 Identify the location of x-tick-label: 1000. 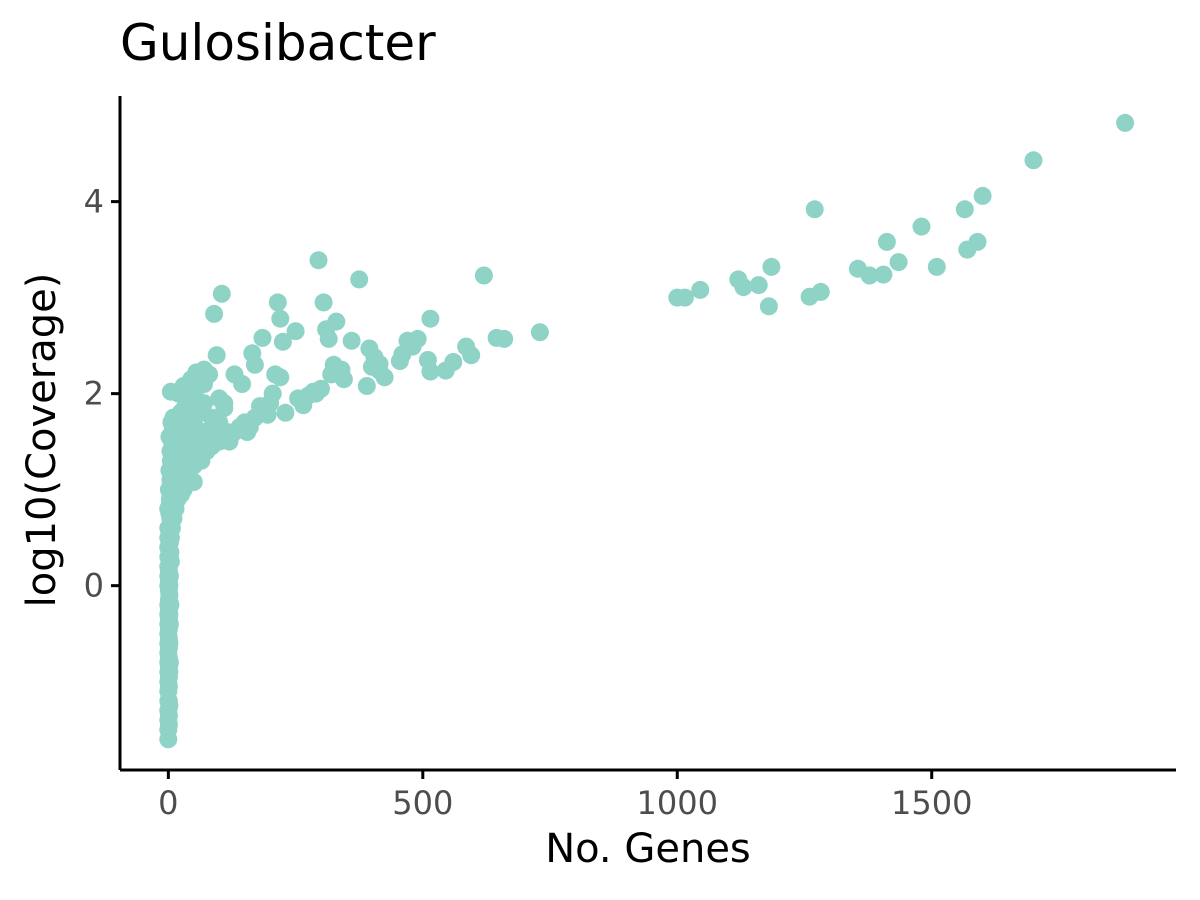
(677, 803).